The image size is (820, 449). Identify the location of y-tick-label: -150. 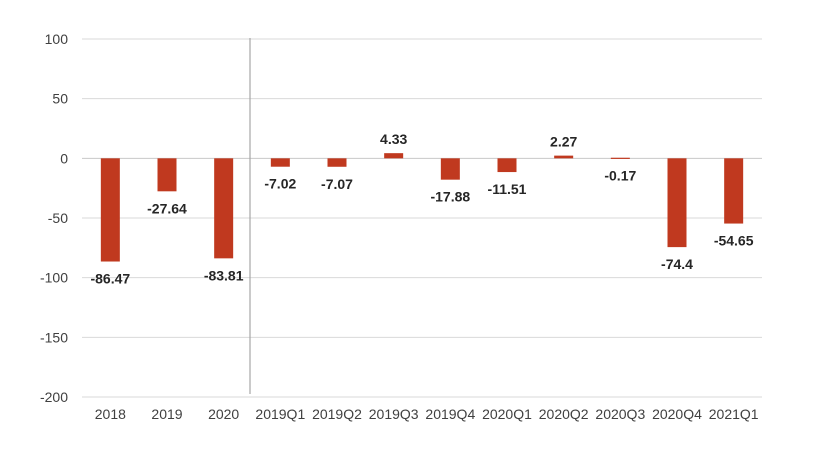
(54, 337).